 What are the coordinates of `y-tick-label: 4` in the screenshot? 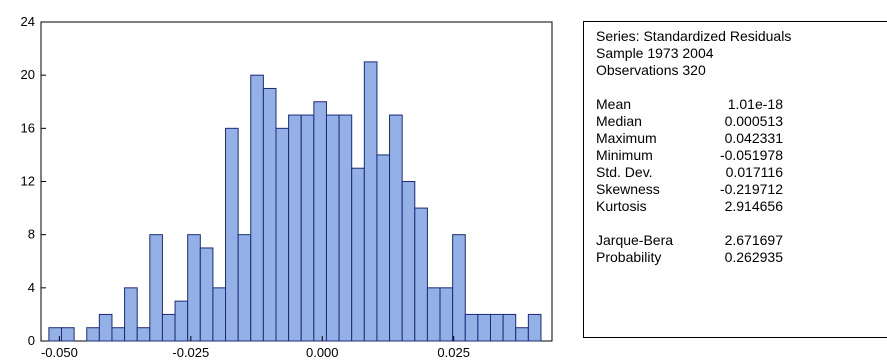 It's located at (31, 287).